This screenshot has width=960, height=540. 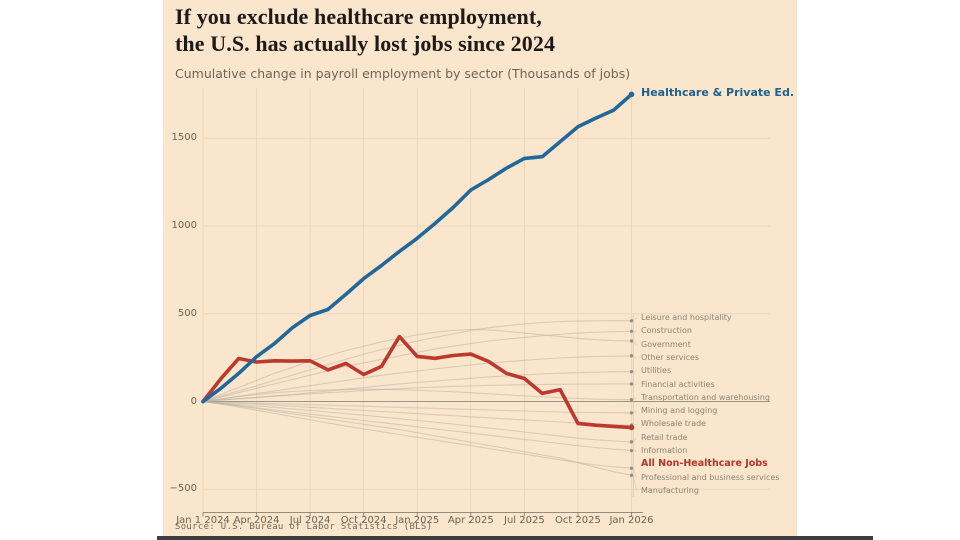 What do you see at coordinates (358, 16) in the screenshot?
I see `chart-title-line1: If you exclude healthcare employment,` at bounding box center [358, 16].